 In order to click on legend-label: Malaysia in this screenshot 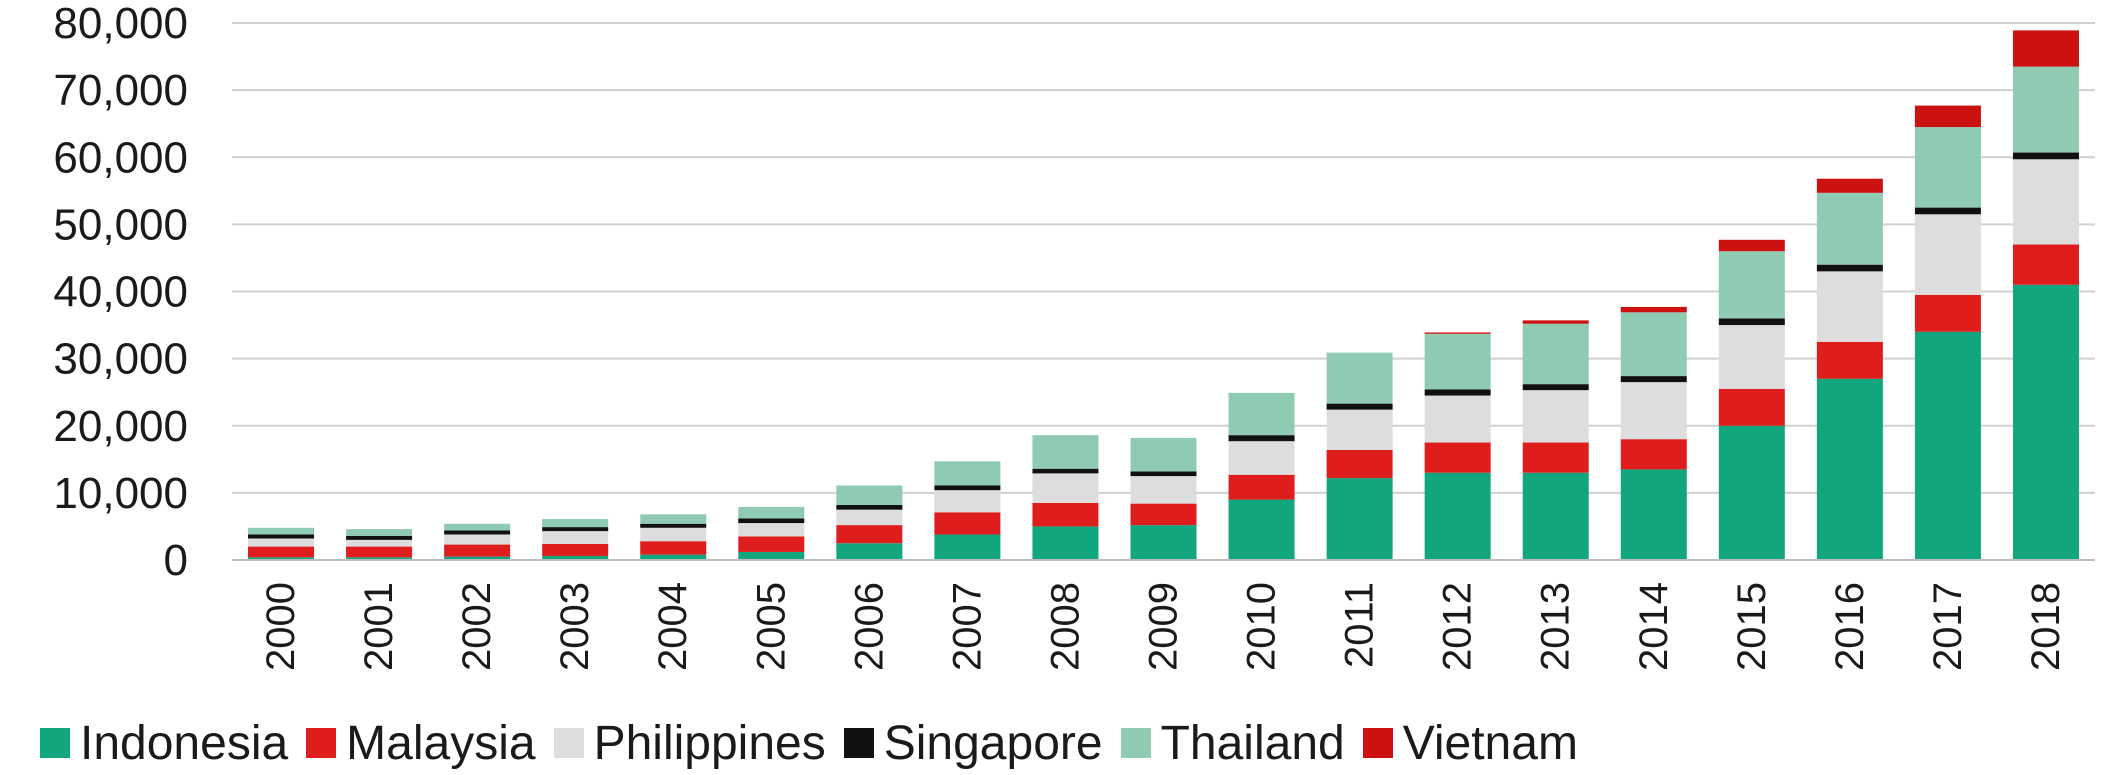, I will do `click(441, 743)`.